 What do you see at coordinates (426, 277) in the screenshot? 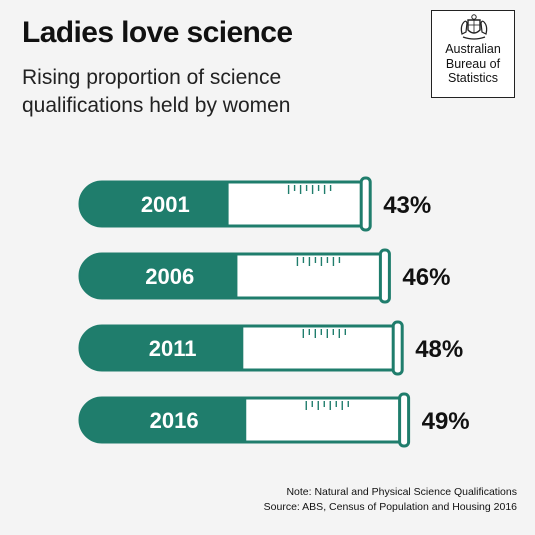
I see `value-label: 46%` at bounding box center [426, 277].